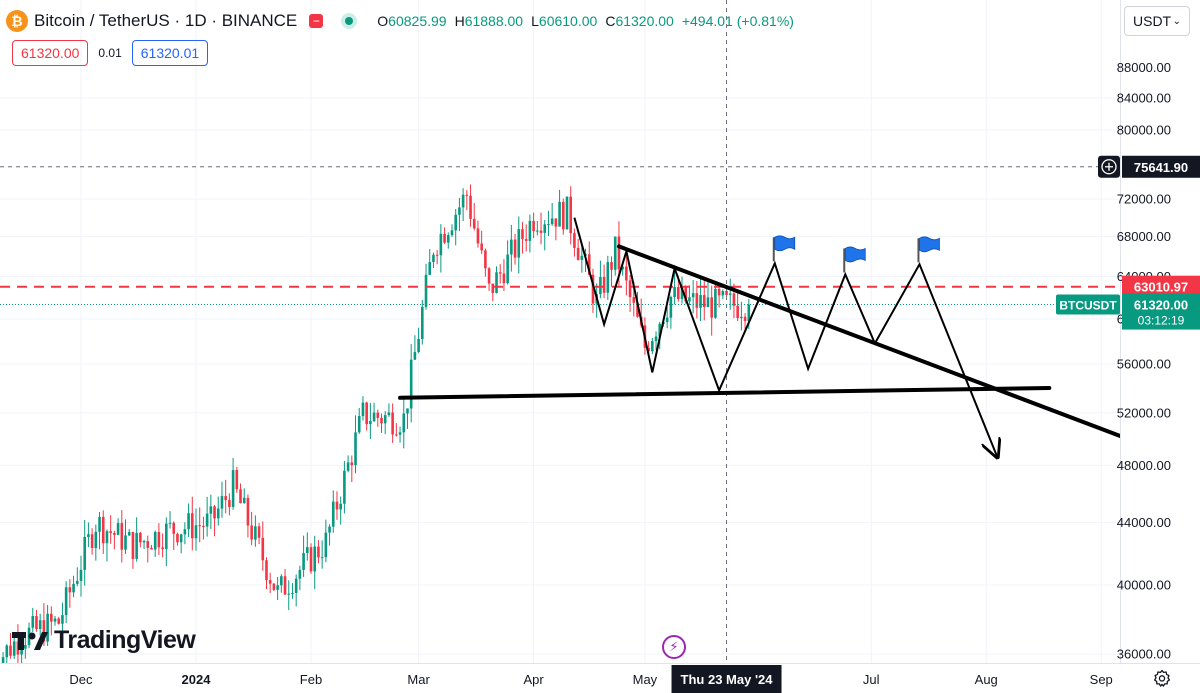  What do you see at coordinates (50, 53) in the screenshot?
I see `sell-button: 61320.00` at bounding box center [50, 53].